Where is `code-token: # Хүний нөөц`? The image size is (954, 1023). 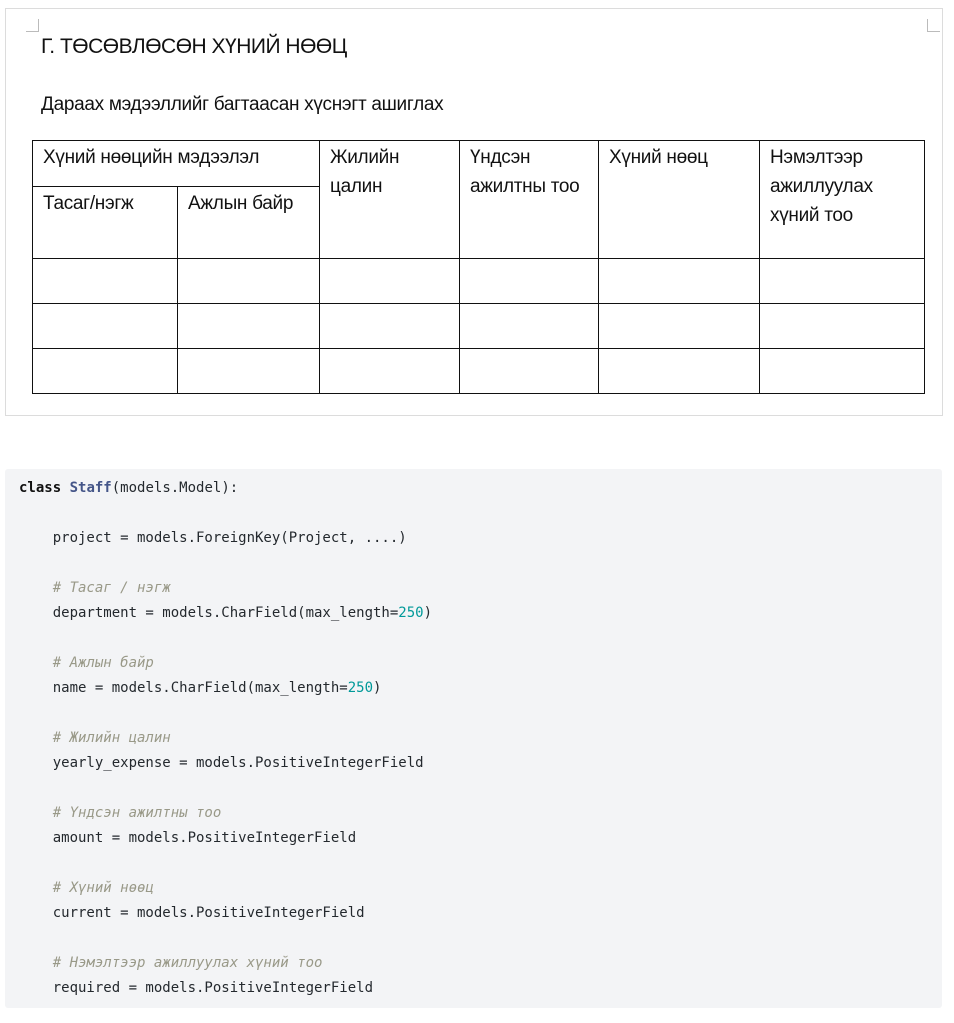
code-token: # Хүний нөөц is located at coordinates (86, 888).